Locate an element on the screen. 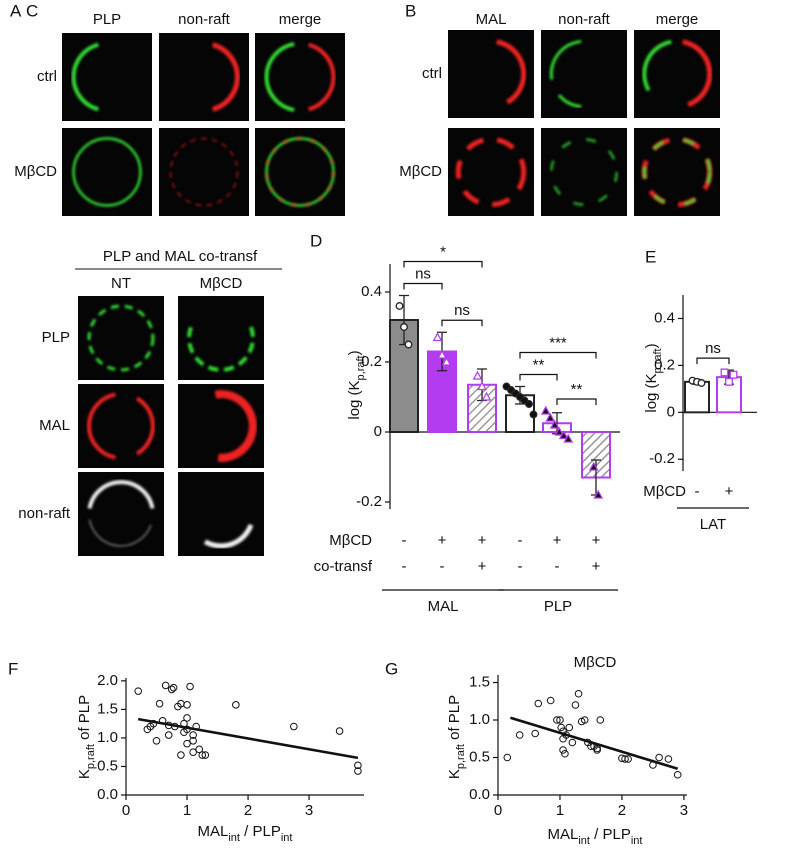  group-label: MAL is located at coordinates (443, 606).